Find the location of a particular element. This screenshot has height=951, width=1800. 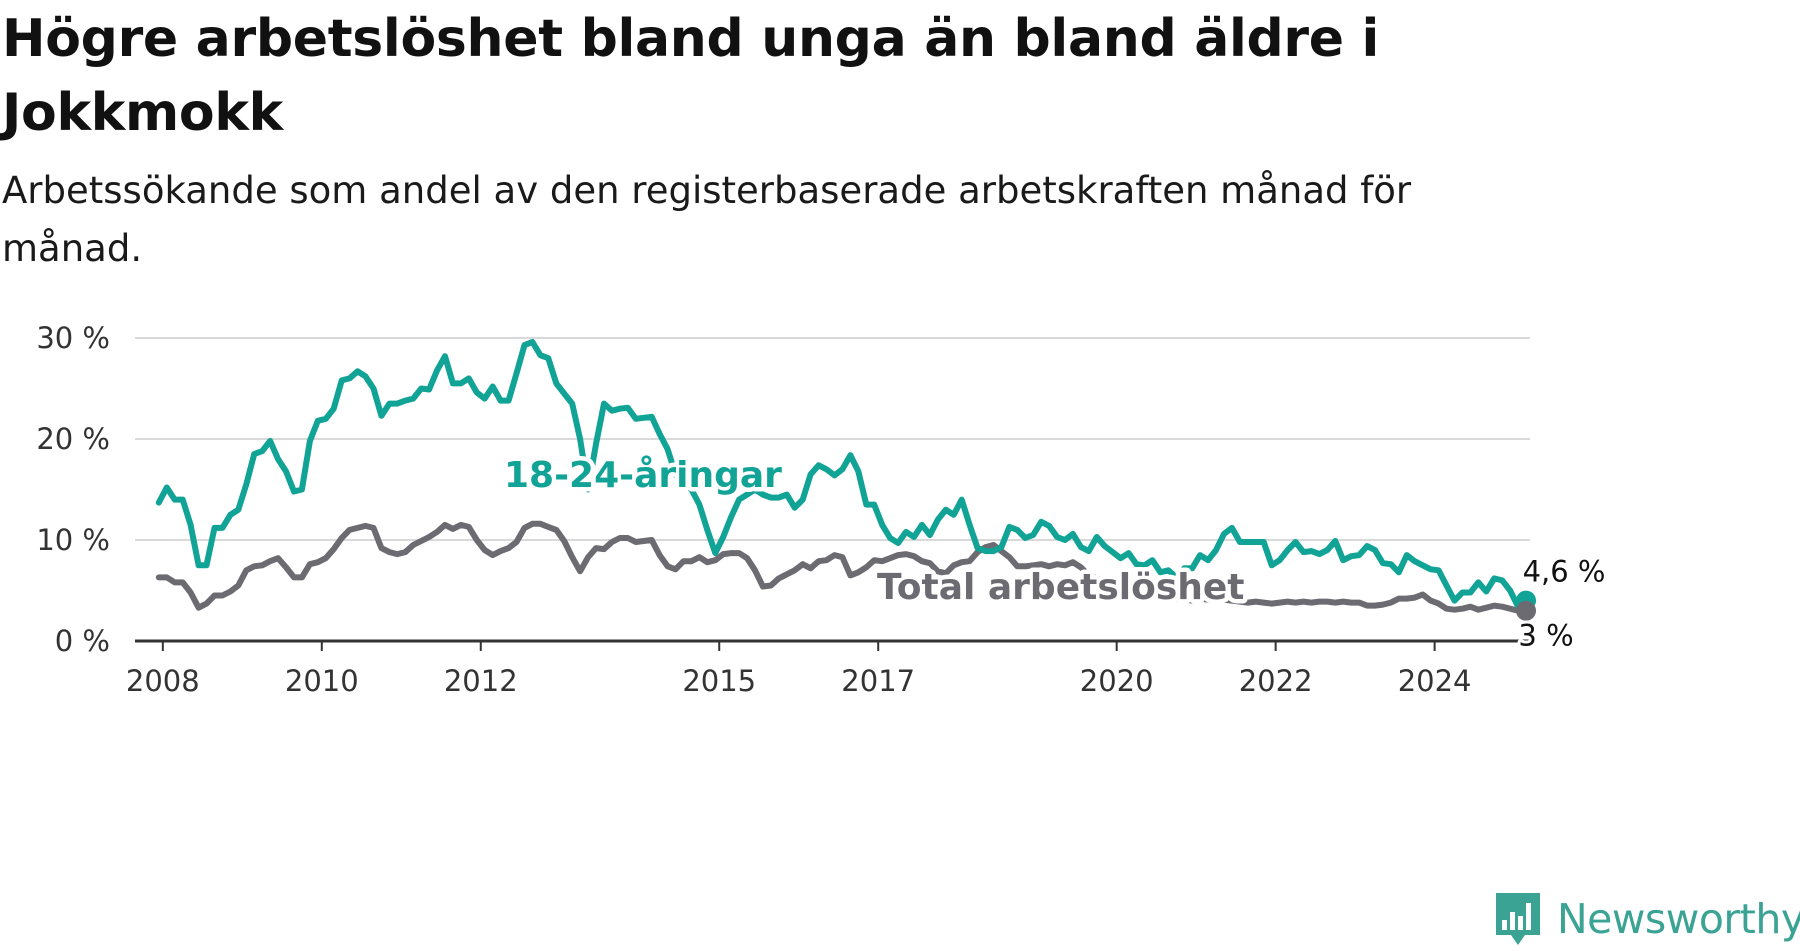

series-labels: 4,6 % 3 % 18-24-åringar Total arbetslöshet is located at coordinates (1054, 553).